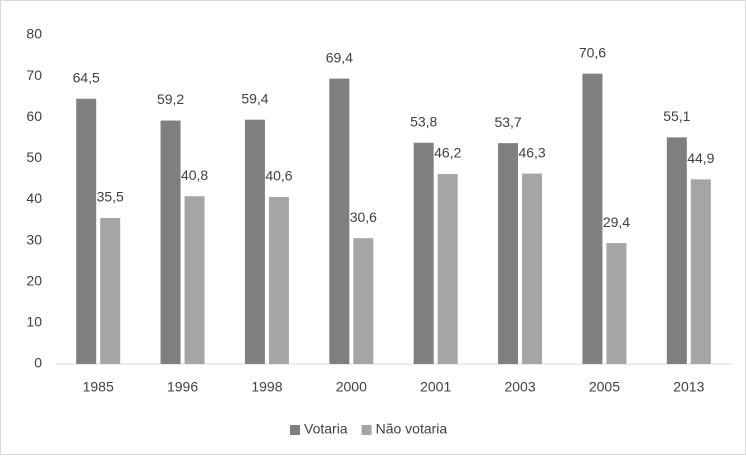 The height and width of the screenshot is (460, 746). Describe the element at coordinates (34, 198) in the screenshot. I see `y-tick-label: 40` at that location.